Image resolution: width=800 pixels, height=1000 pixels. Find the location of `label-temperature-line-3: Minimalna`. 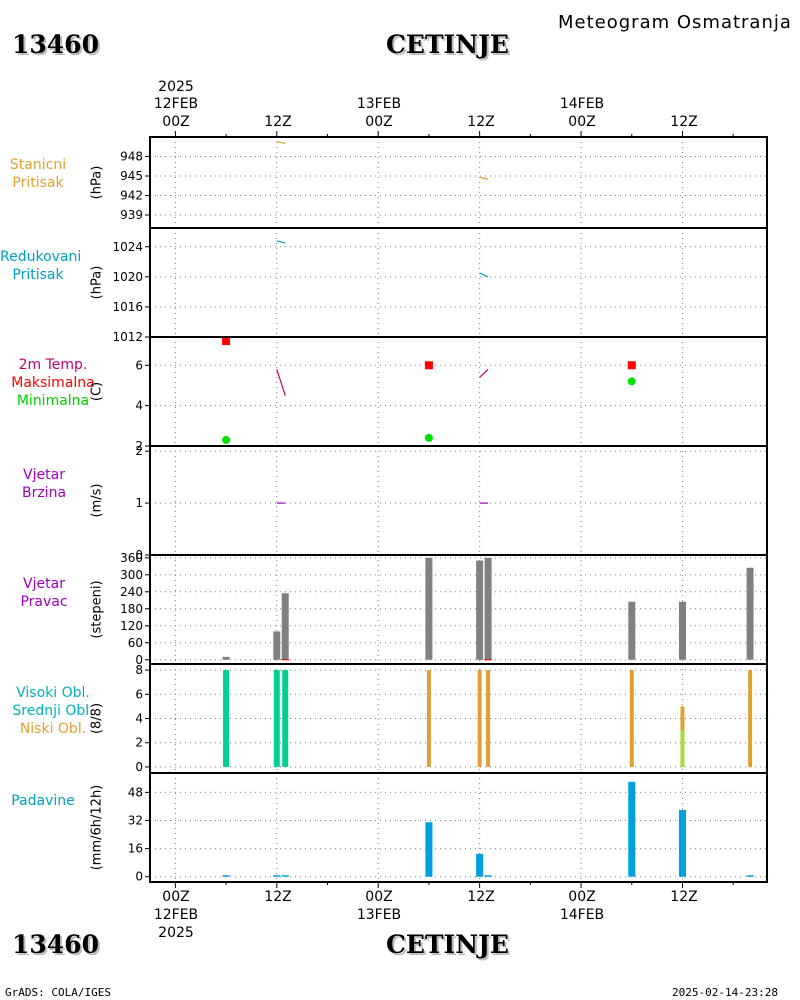

label-temperature-line-3: Minimalna is located at coordinates (53, 401).